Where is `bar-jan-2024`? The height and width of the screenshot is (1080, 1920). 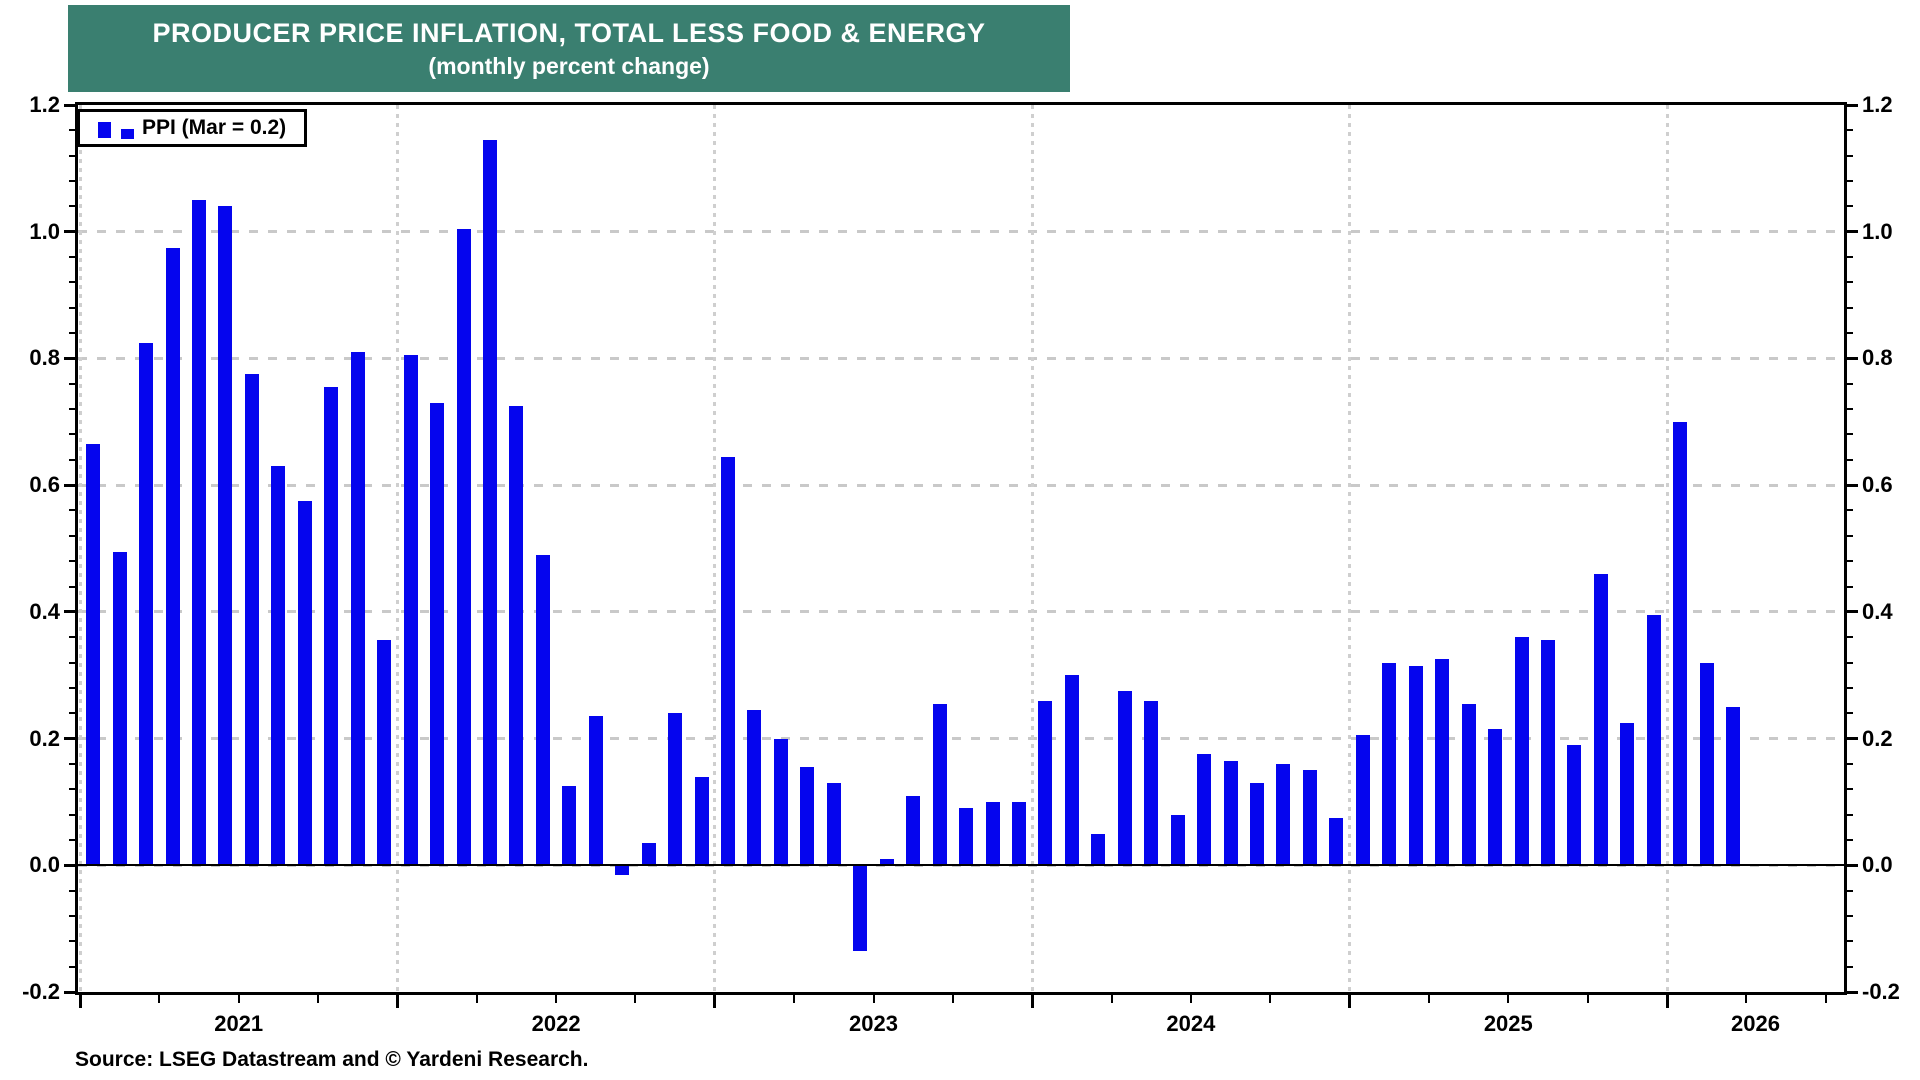 bar-jan-2024 is located at coordinates (1045, 783).